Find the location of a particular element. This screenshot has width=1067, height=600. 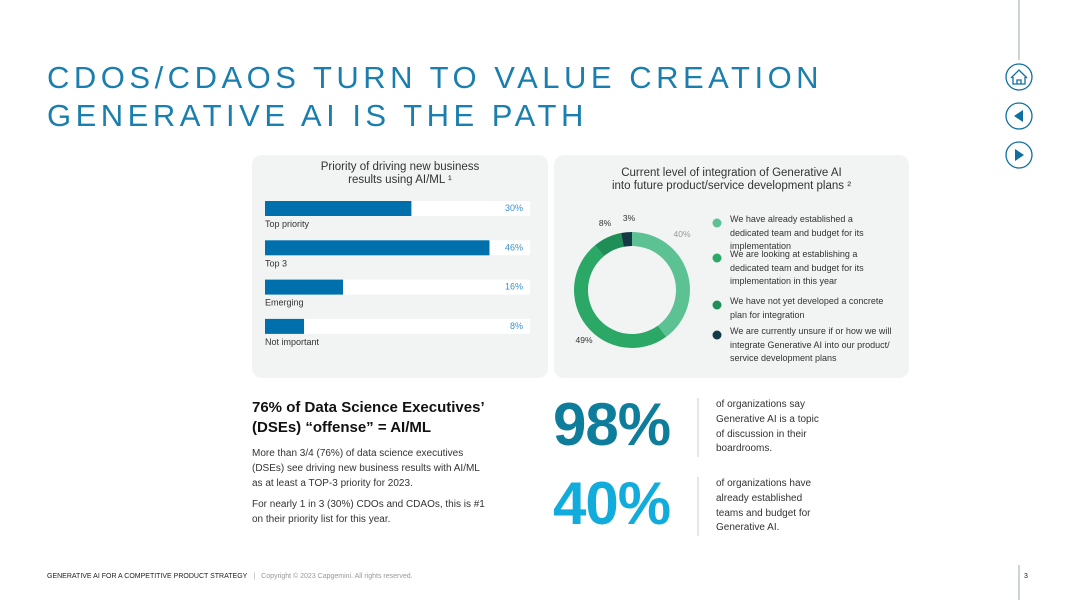

value-label: 30% is located at coordinates (514, 208).